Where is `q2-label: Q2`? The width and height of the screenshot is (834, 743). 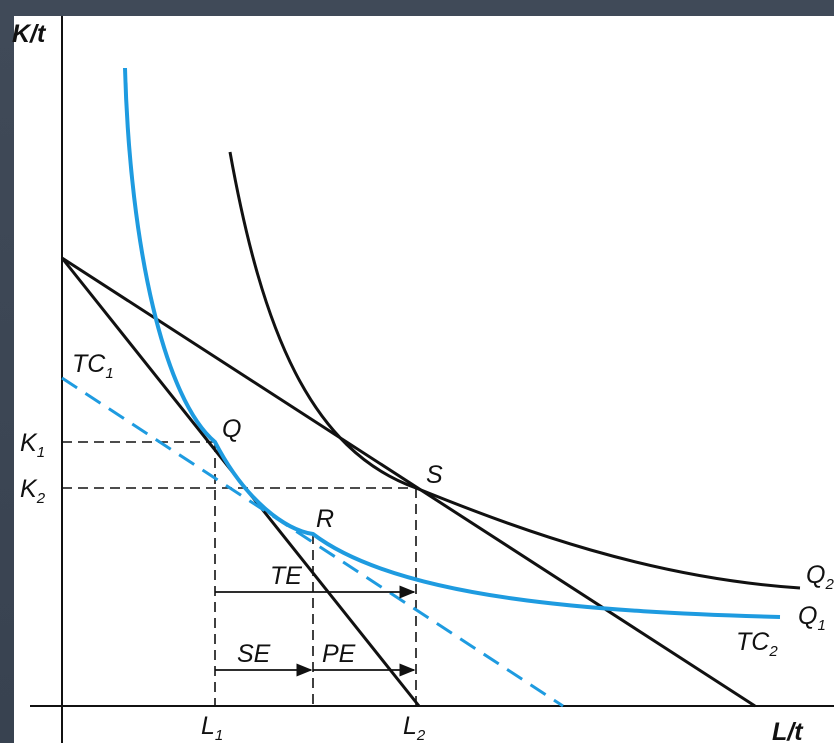
q2-label: Q2 is located at coordinates (820, 577).